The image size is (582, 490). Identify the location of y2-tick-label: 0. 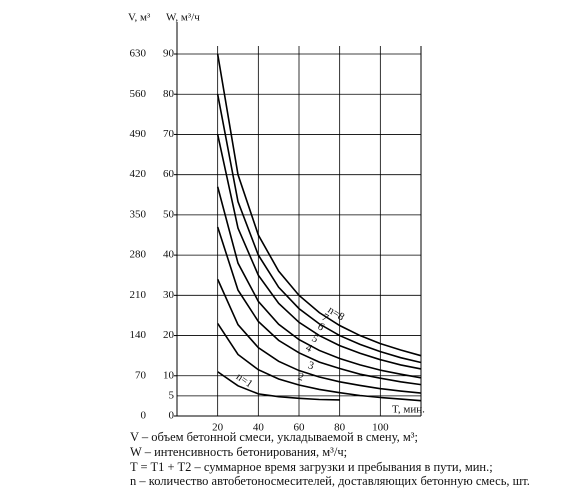
(144, 416).